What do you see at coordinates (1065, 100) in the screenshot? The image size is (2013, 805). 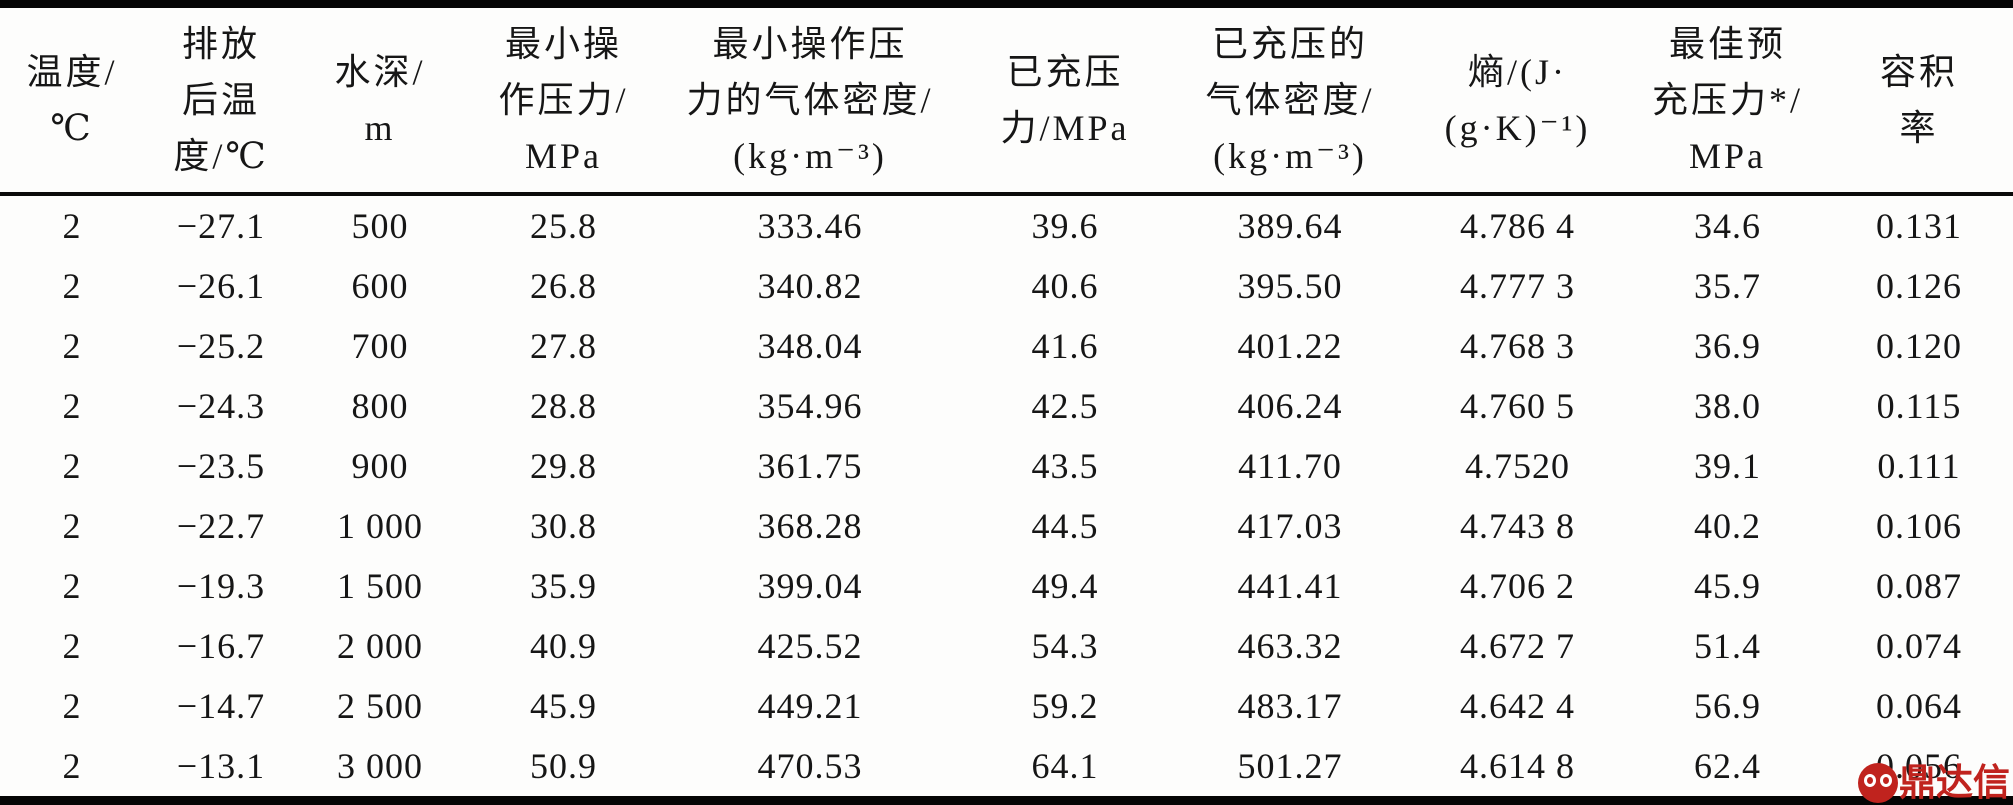 I see `header-cell-charged-pressure: 已充压 力/MPa` at bounding box center [1065, 100].